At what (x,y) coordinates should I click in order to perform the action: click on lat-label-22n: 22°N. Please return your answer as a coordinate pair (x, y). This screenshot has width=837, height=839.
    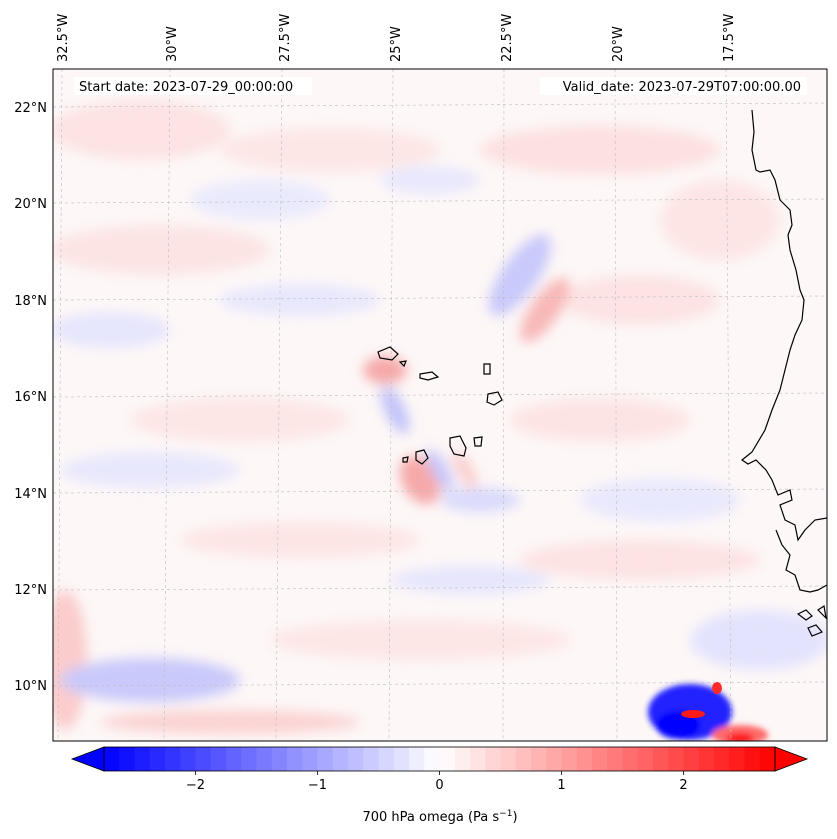
    Looking at the image, I should click on (30, 108).